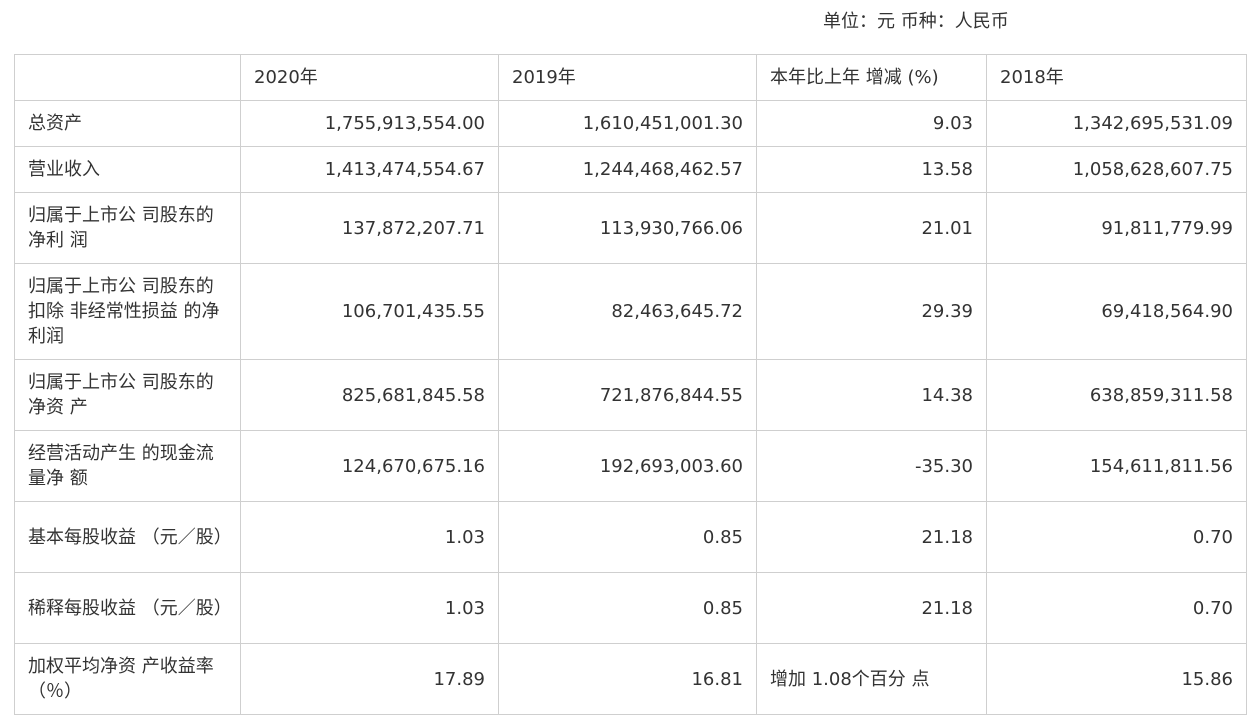 Image resolution: width=1257 pixels, height=722 pixels. Describe the element at coordinates (369, 679) in the screenshot. I see `cell-2020: 17.89` at that location.